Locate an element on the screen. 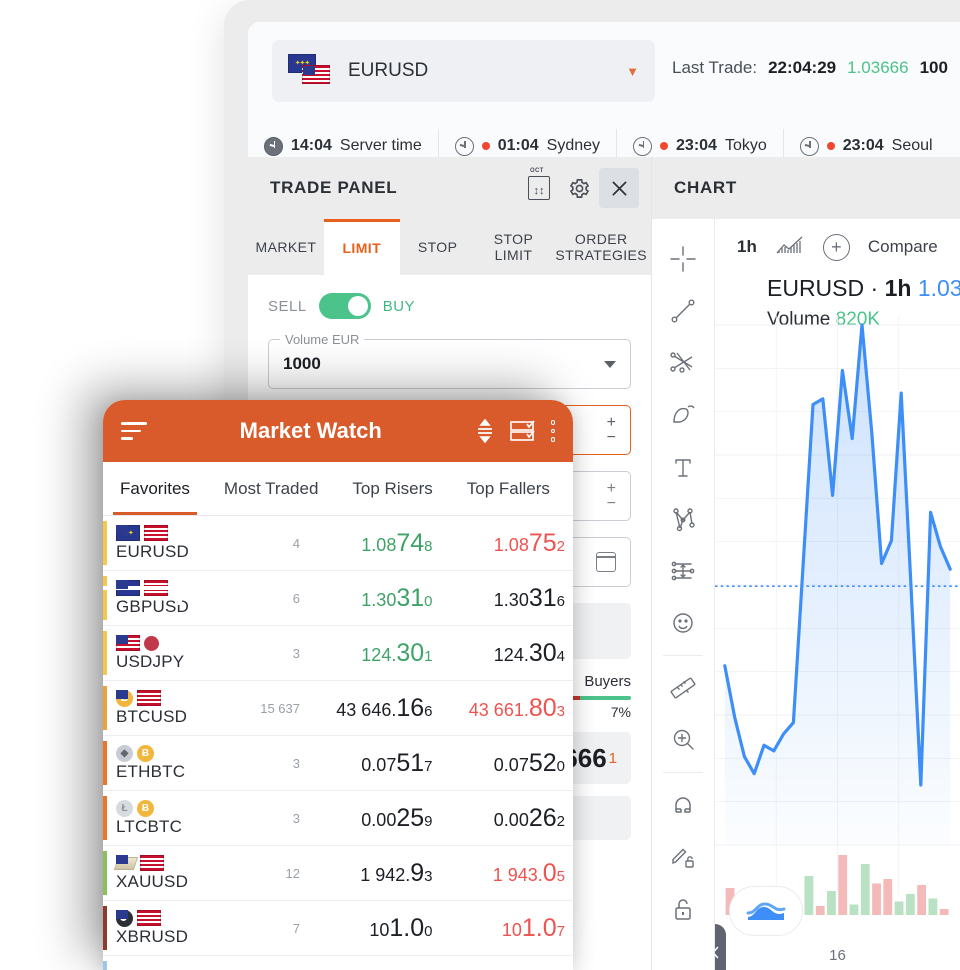 This screenshot has width=960, height=970. sort-icon is located at coordinates (485, 431).